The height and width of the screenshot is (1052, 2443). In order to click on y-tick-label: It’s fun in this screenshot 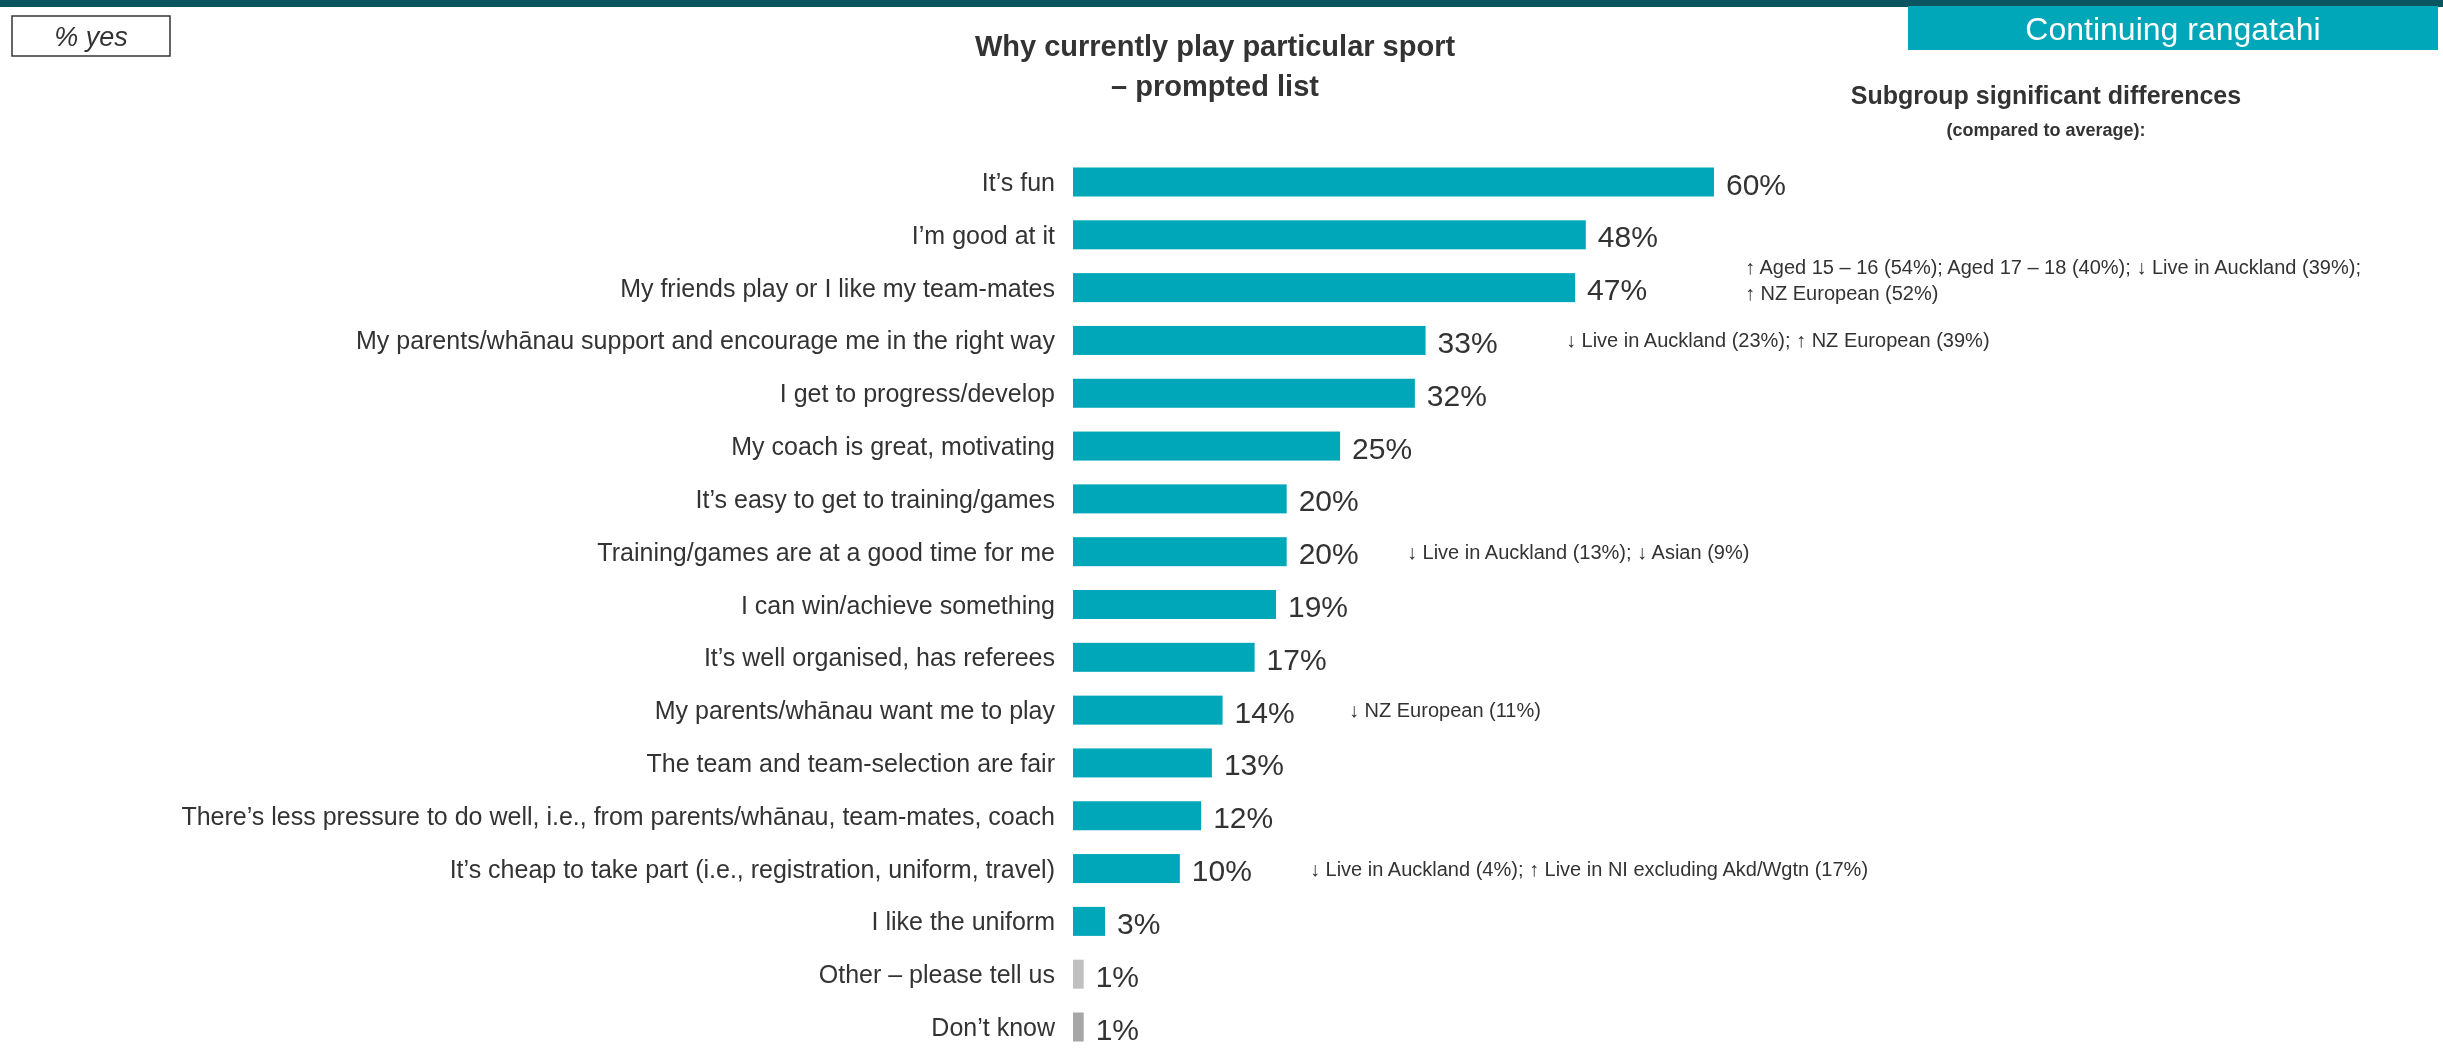, I will do `click(1018, 182)`.